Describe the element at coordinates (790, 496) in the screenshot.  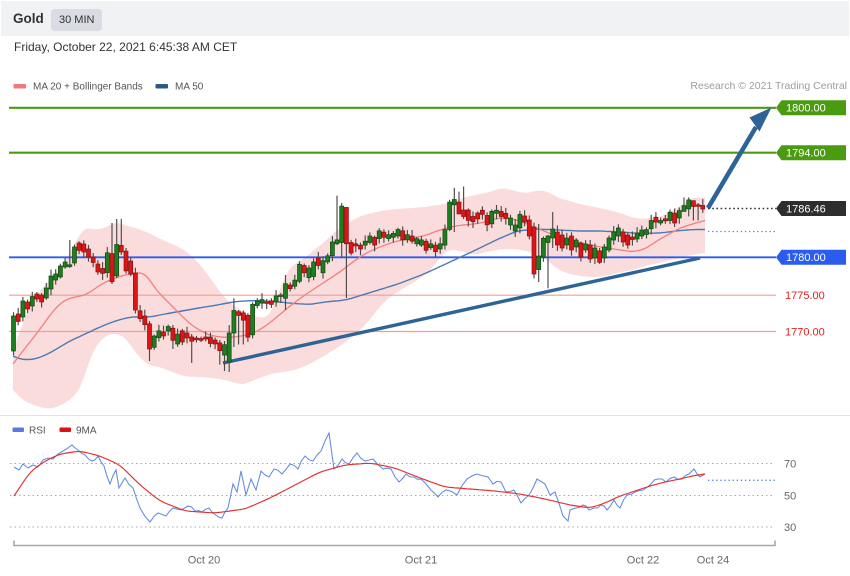
I see `svg-text: 50` at that location.